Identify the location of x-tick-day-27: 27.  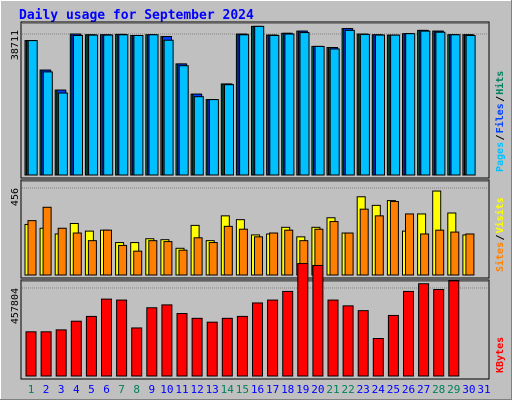
(423, 389).